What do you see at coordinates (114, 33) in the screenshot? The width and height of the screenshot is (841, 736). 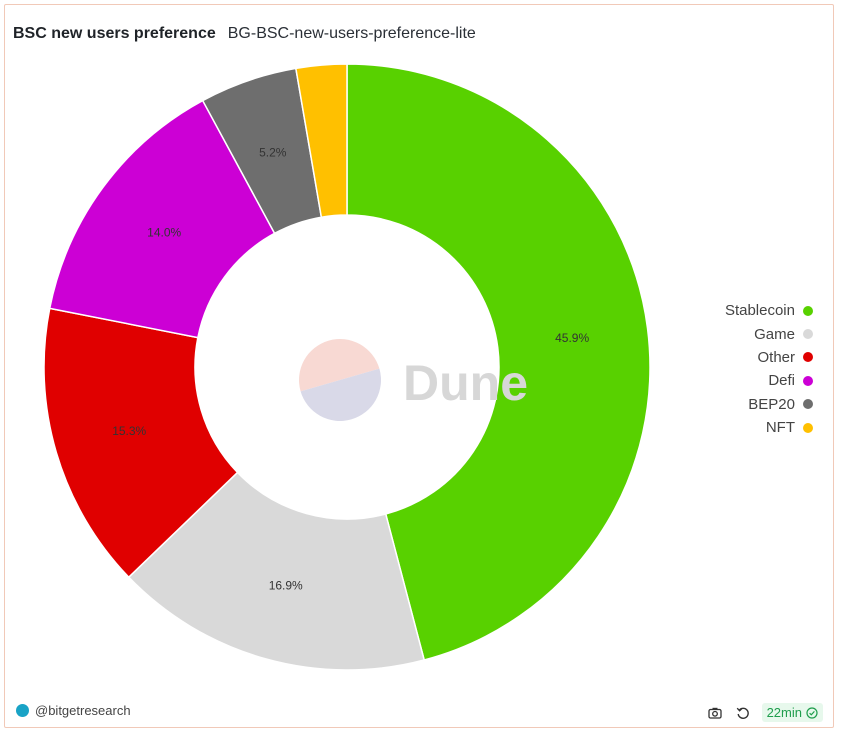 I see `chart-title: BSC new users preference` at bounding box center [114, 33].